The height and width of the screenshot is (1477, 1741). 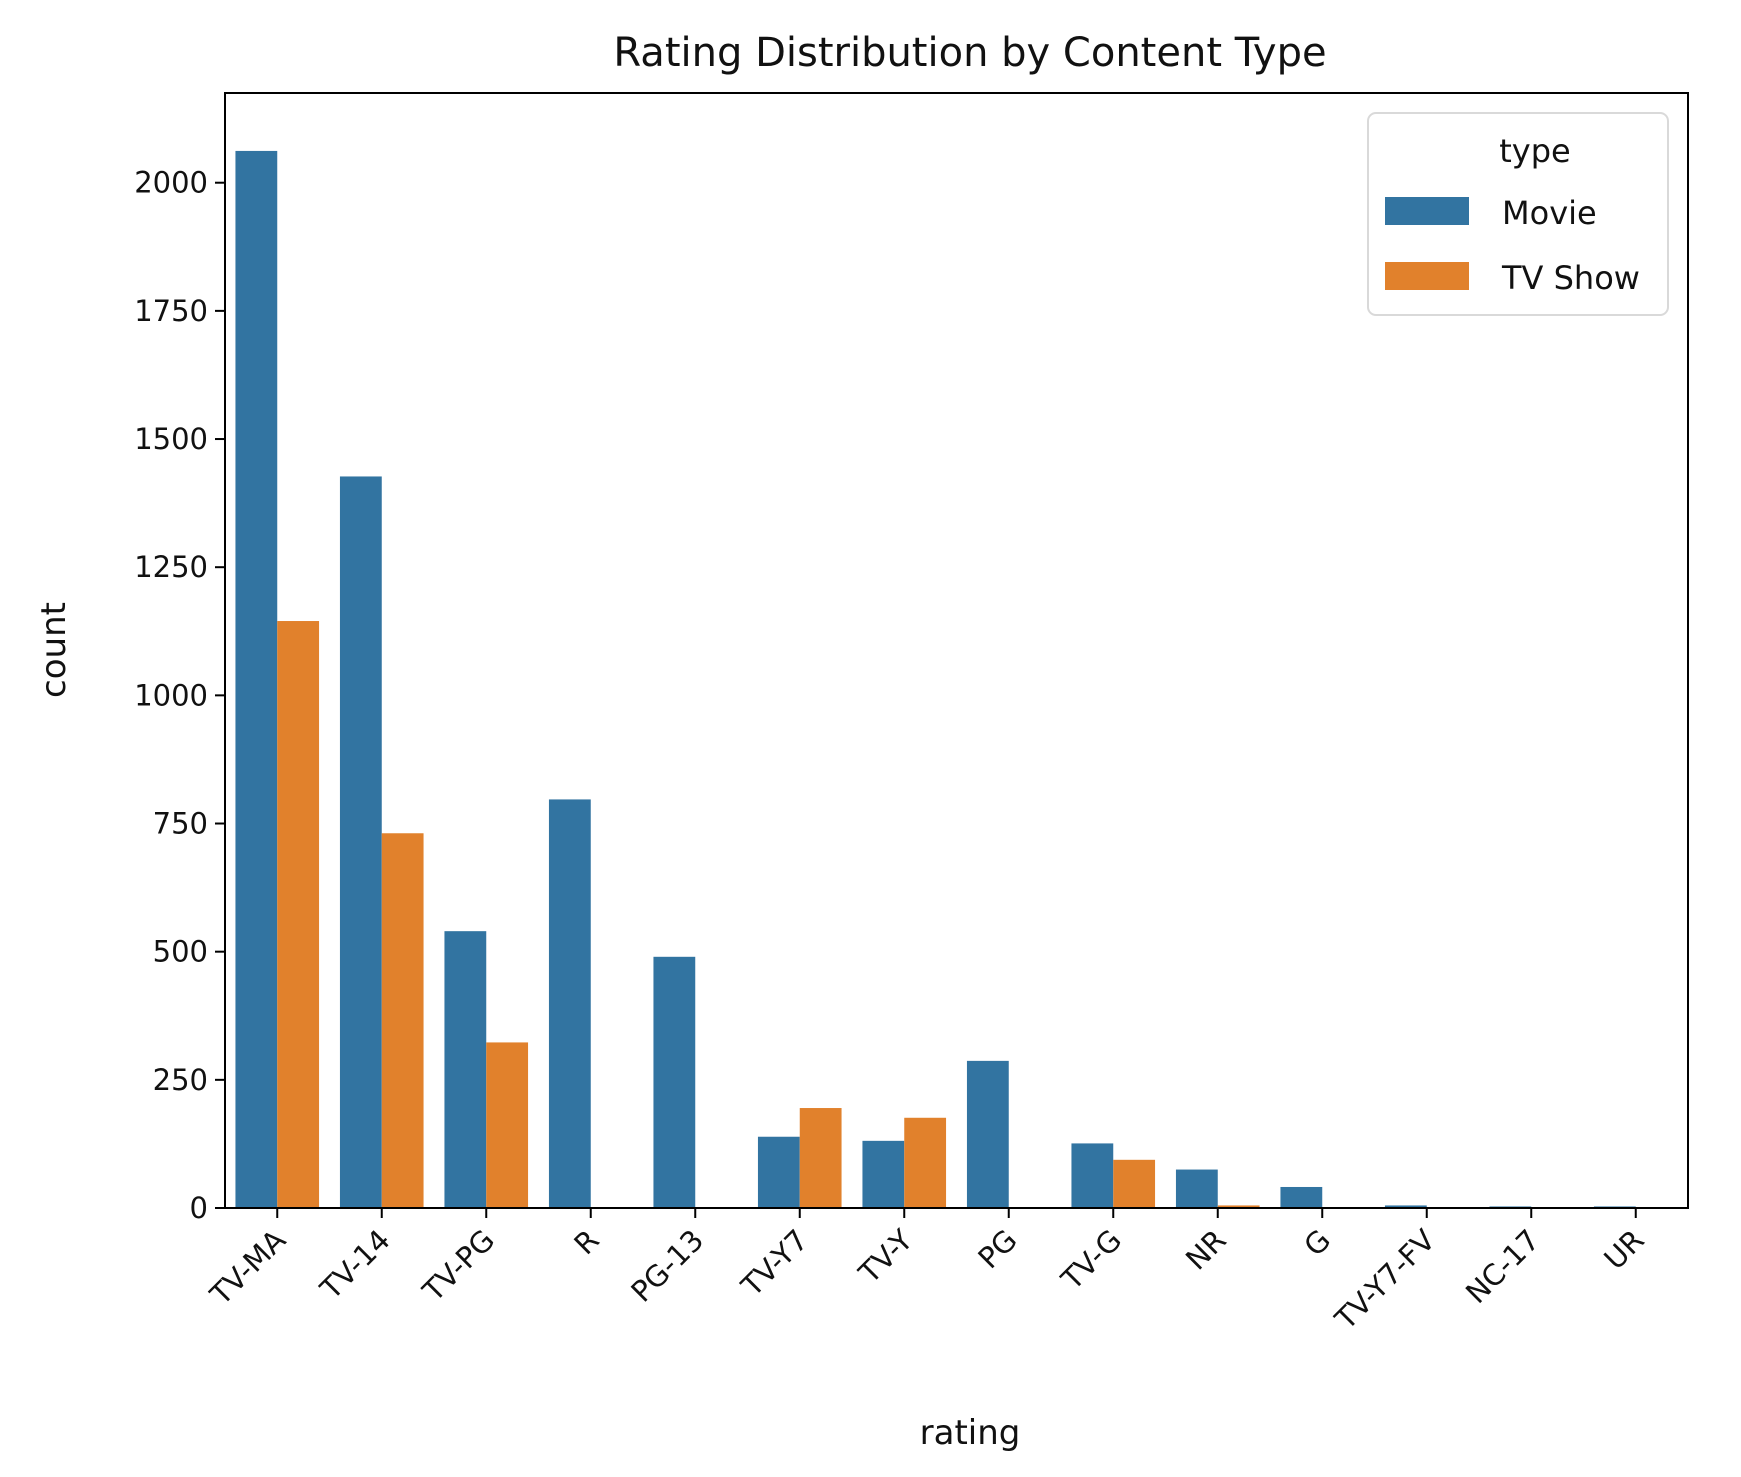 I want to click on legend-label-tv-show: TV Show, so click(x=1570, y=278).